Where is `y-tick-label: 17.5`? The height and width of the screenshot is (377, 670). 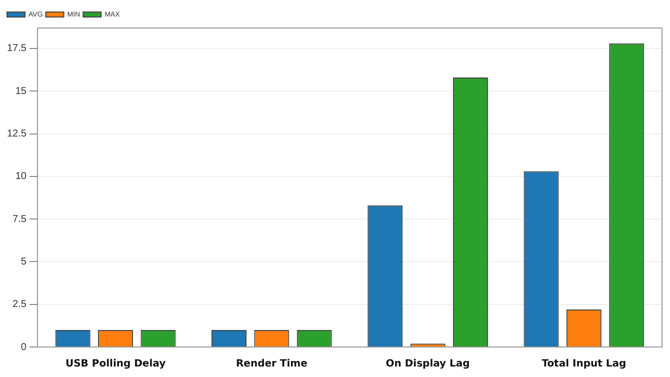 y-tick-label: 17.5 is located at coordinates (16, 48).